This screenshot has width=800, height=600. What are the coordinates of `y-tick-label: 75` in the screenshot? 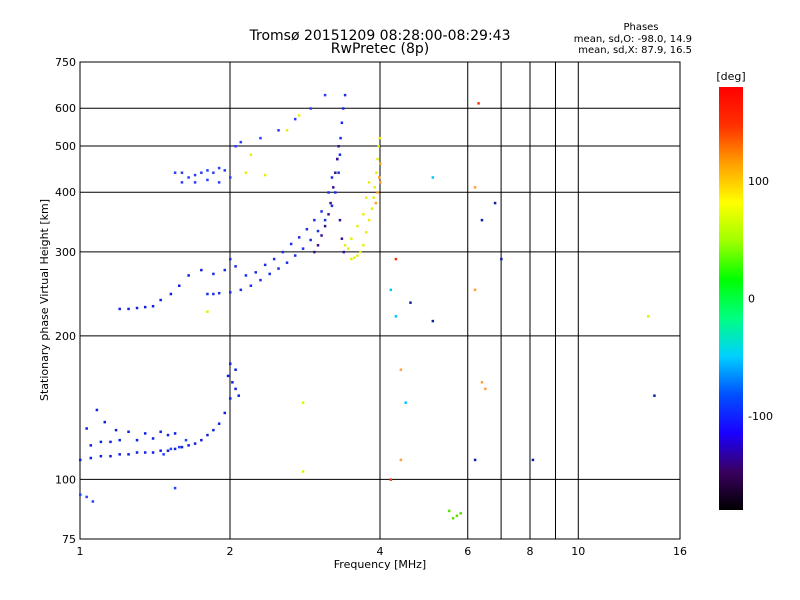 It's located at (69, 539).